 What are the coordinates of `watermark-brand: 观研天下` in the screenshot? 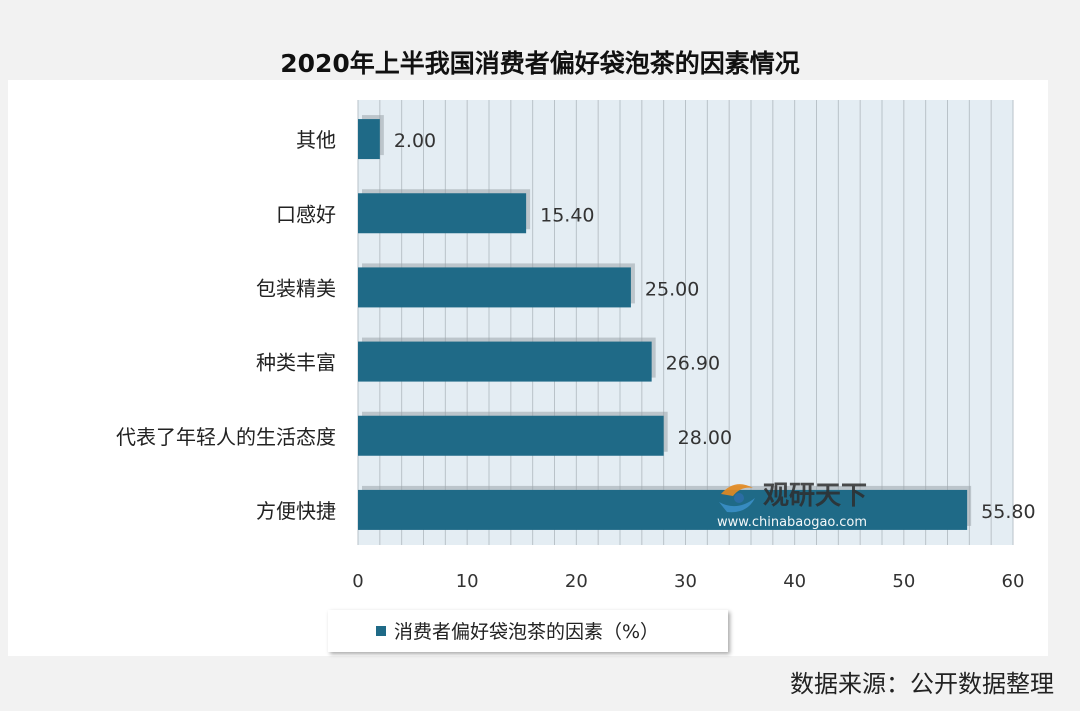 It's located at (815, 496).